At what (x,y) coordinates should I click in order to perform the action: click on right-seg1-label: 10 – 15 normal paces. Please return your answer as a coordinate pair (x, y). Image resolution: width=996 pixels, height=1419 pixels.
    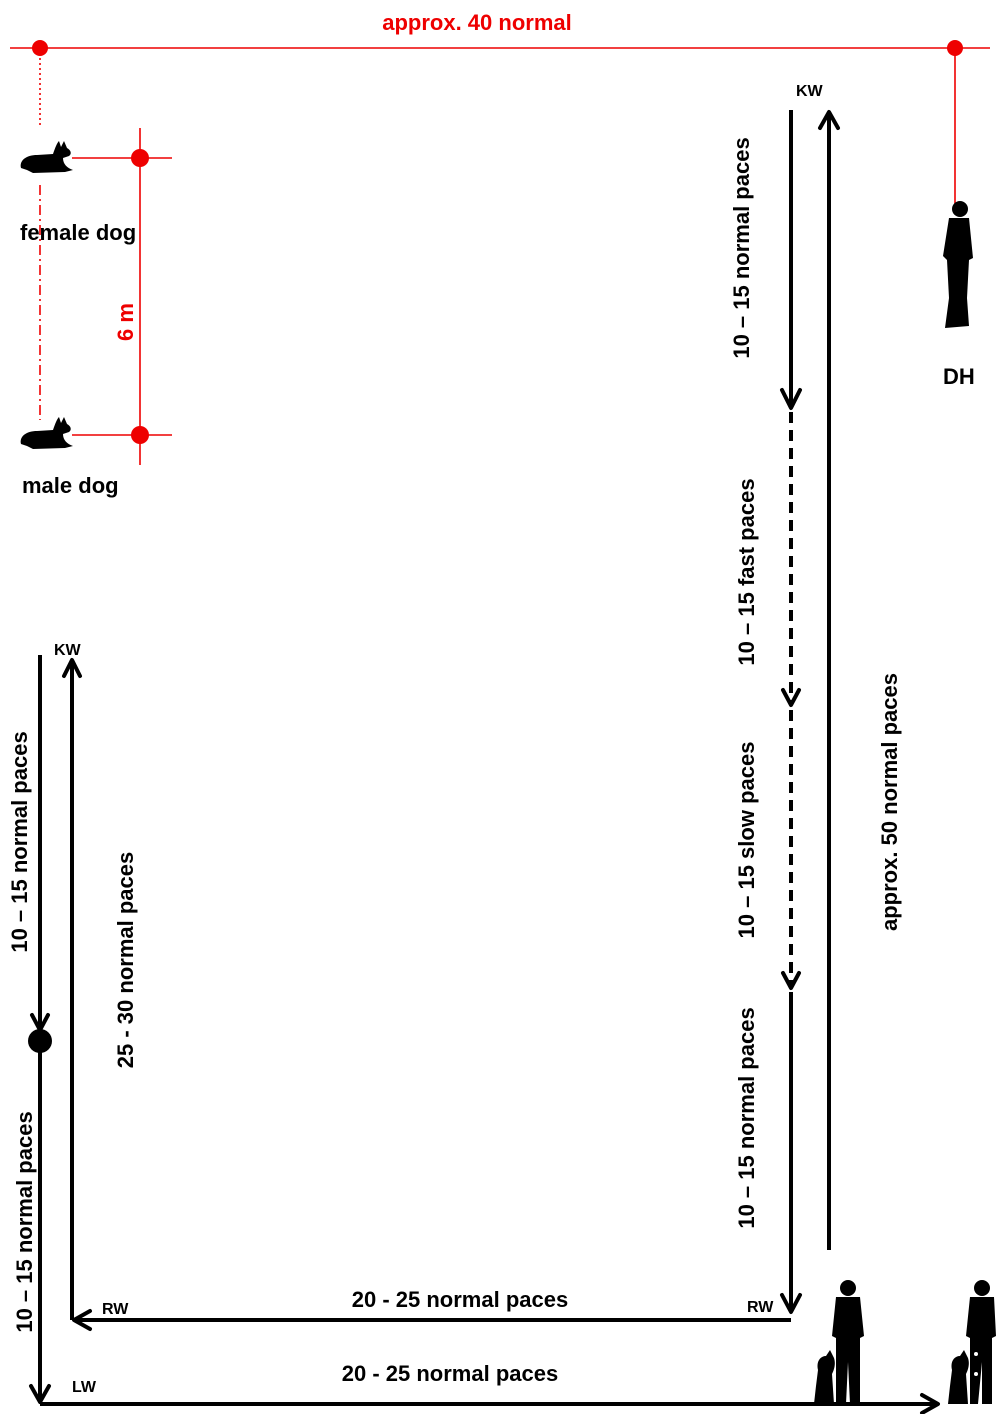
    Looking at the image, I should click on (741, 247).